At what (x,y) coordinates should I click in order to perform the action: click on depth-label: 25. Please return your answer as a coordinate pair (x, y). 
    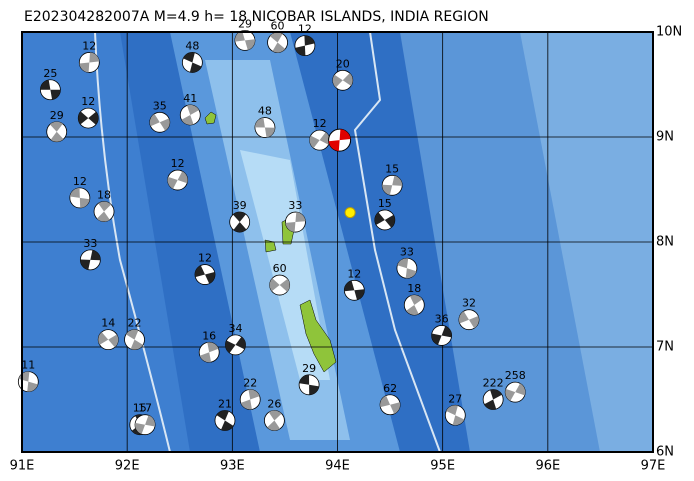
    Looking at the image, I should click on (50, 73).